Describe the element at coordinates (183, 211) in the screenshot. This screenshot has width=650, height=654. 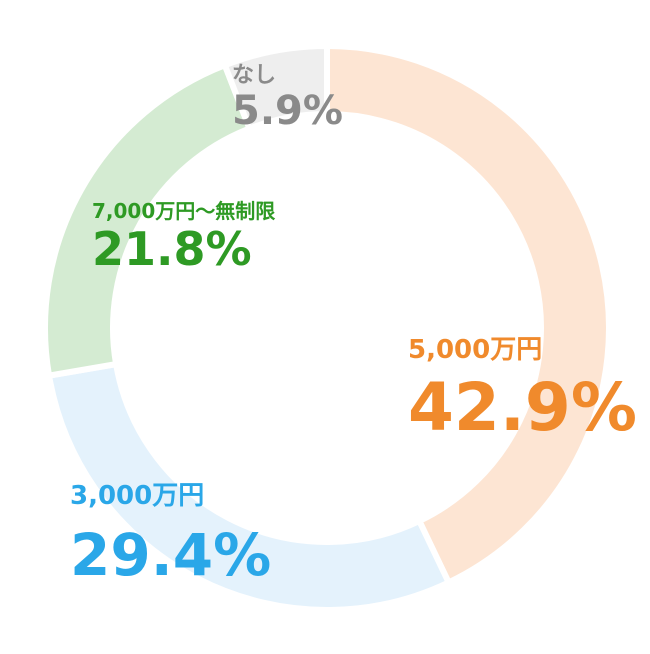
I see `category-label: 7,000万円〜無制限` at that location.